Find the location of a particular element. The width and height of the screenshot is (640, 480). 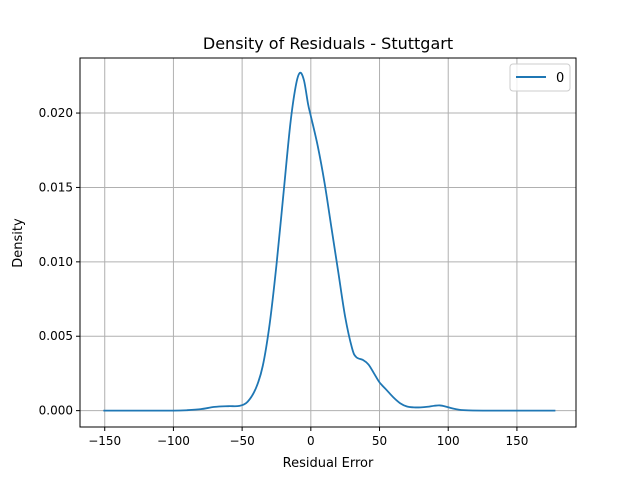

x-tick-label: 150 is located at coordinates (516, 441).